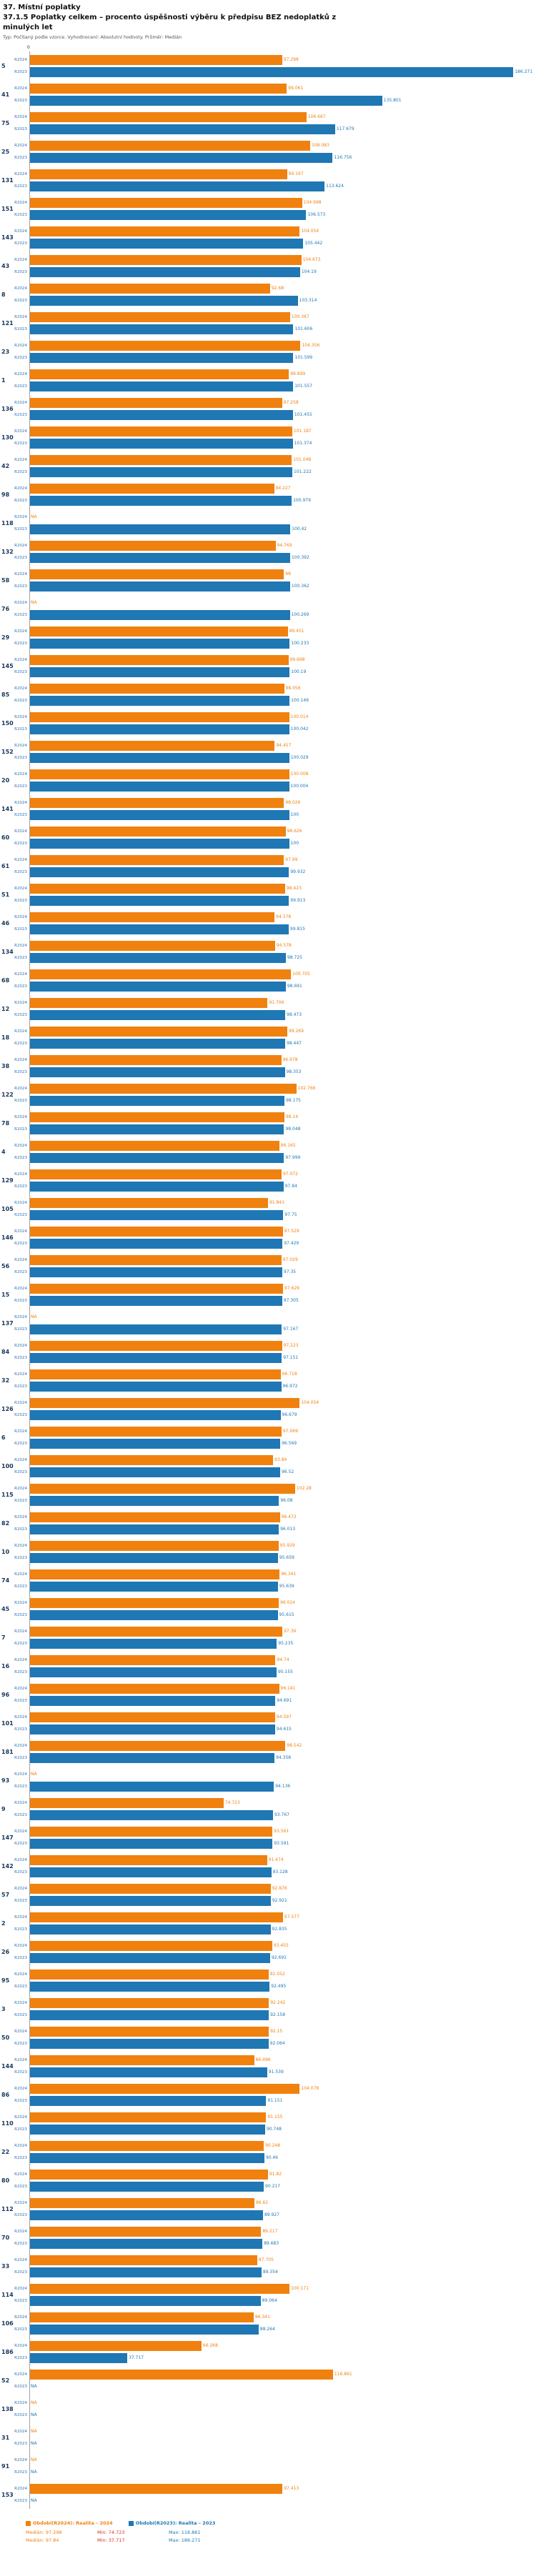  What do you see at coordinates (282, 2003) in the screenshot?
I see `bar-zone: 92.242` at bounding box center [282, 2003].